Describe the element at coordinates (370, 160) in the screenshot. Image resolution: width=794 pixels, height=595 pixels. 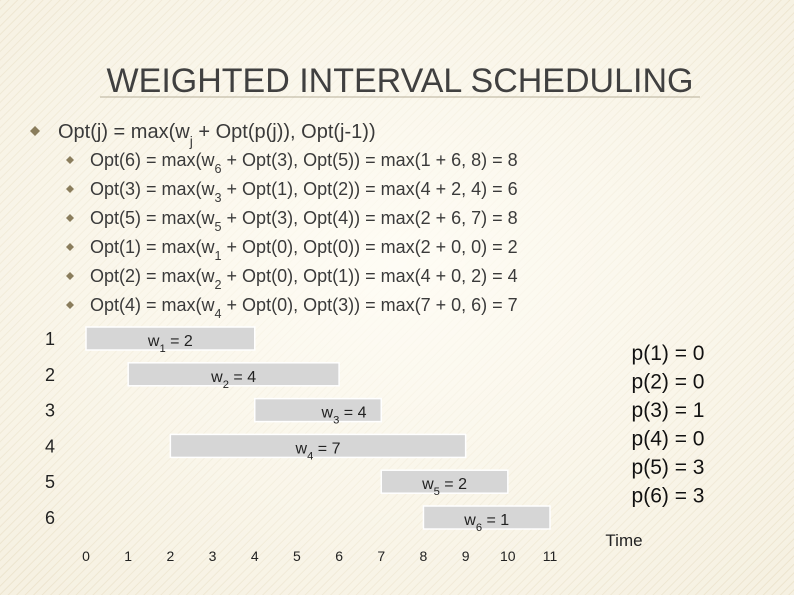
I see `text-run: + Opt(3), Opt(5)) = max(1 + 6, 8) = 8` at that location.